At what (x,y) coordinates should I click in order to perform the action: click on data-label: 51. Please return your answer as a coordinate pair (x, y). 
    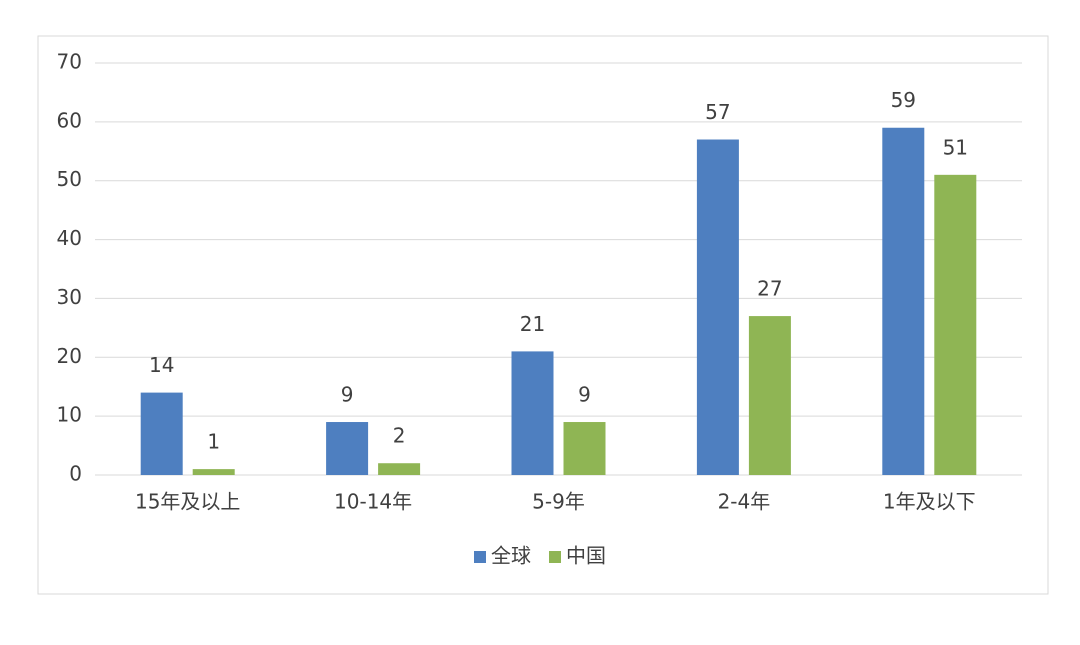
    Looking at the image, I should click on (955, 147).